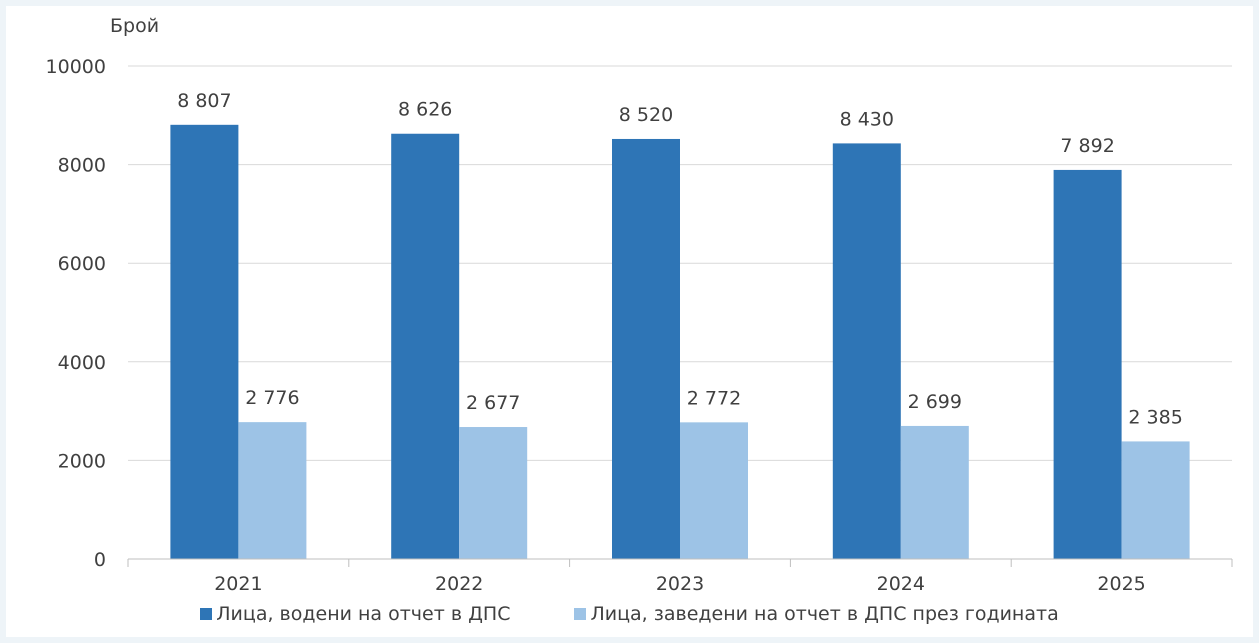  Describe the element at coordinates (646, 115) in the screenshot. I see `data-label-series-1: 8 520` at that location.